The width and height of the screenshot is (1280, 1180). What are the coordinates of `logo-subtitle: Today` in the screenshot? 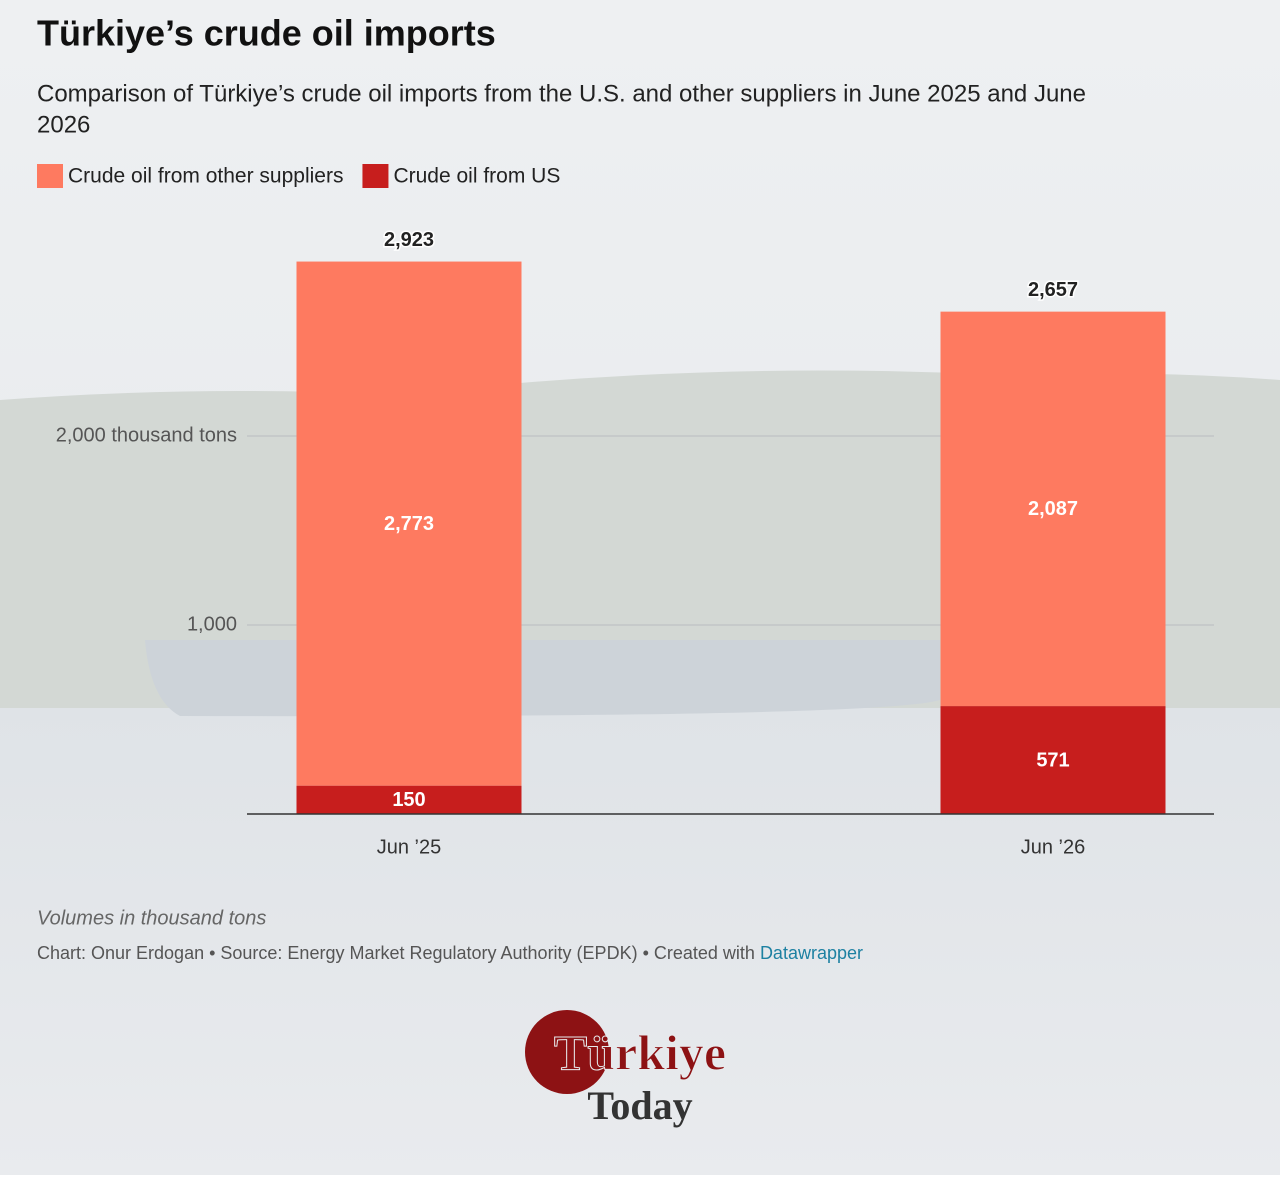 It's located at (639, 1105).